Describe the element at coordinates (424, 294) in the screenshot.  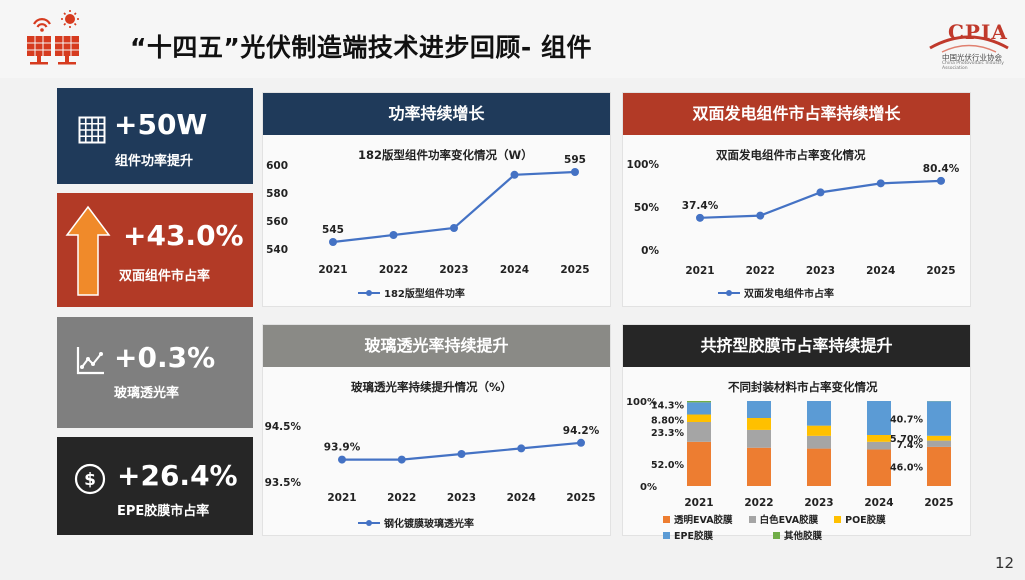
I see `power-legend-label: 182版型组件功率` at that location.